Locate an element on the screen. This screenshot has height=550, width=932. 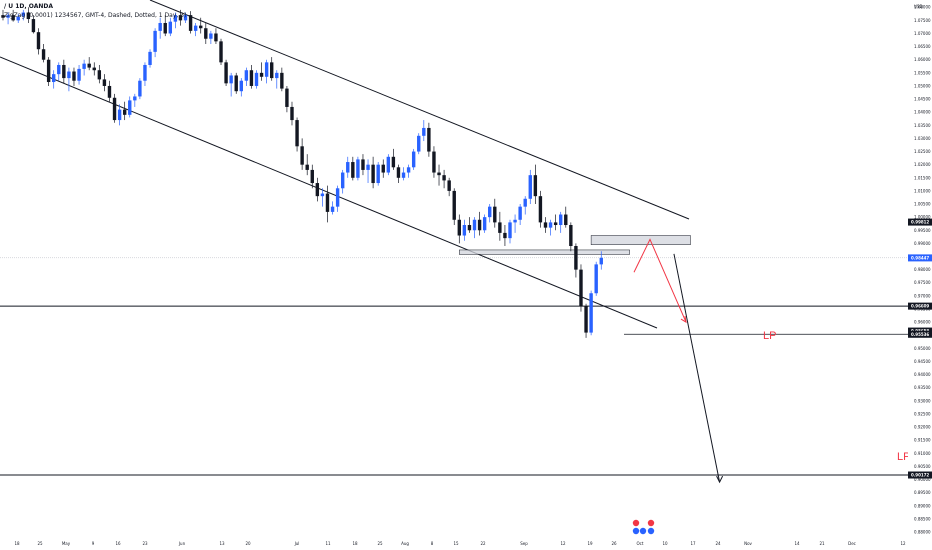
price-tick-label: 0.89500 is located at coordinates (922, 492).